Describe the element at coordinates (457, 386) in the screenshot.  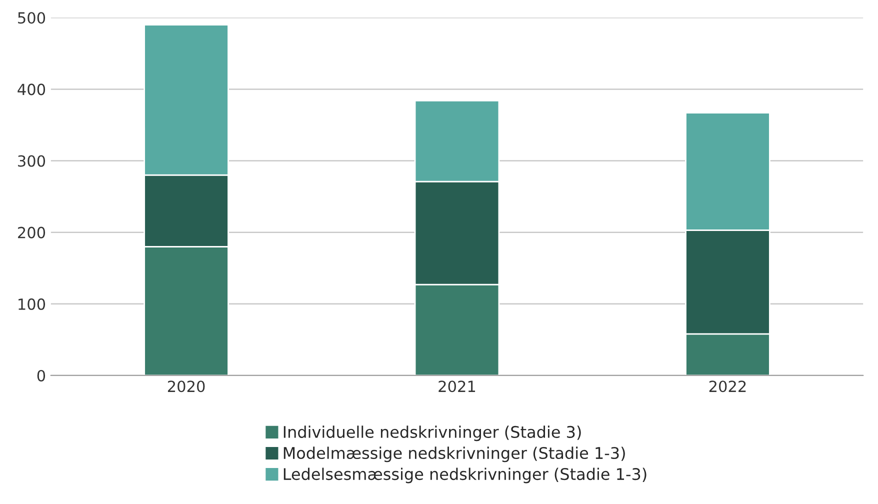
I see `x-tick-label: 2021` at that location.